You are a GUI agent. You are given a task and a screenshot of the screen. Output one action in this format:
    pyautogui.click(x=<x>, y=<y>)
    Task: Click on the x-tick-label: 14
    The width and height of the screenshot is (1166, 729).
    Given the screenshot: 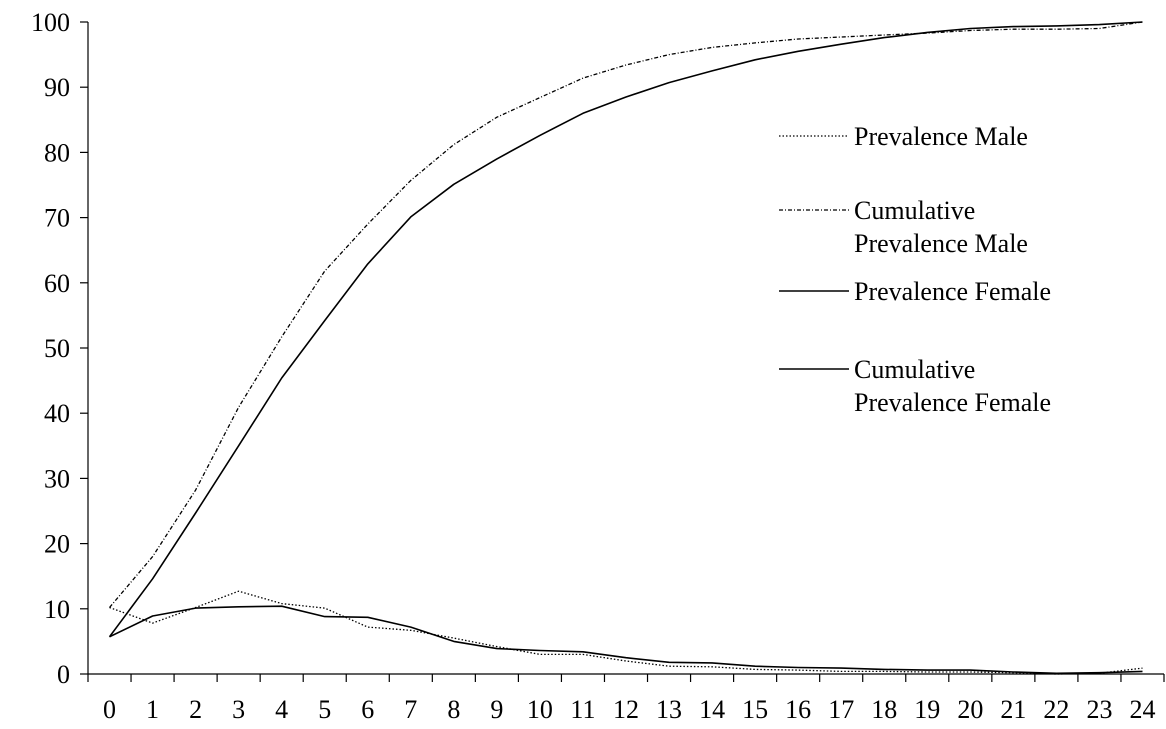 What is the action you would take?
    pyautogui.click(x=712, y=709)
    